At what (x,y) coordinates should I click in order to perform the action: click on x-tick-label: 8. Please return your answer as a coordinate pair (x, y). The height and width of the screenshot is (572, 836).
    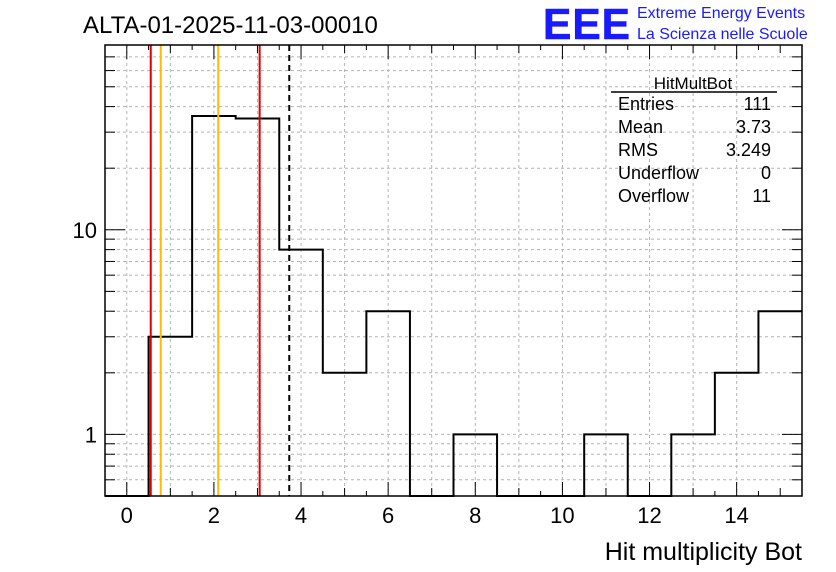
    Looking at the image, I should click on (475, 515).